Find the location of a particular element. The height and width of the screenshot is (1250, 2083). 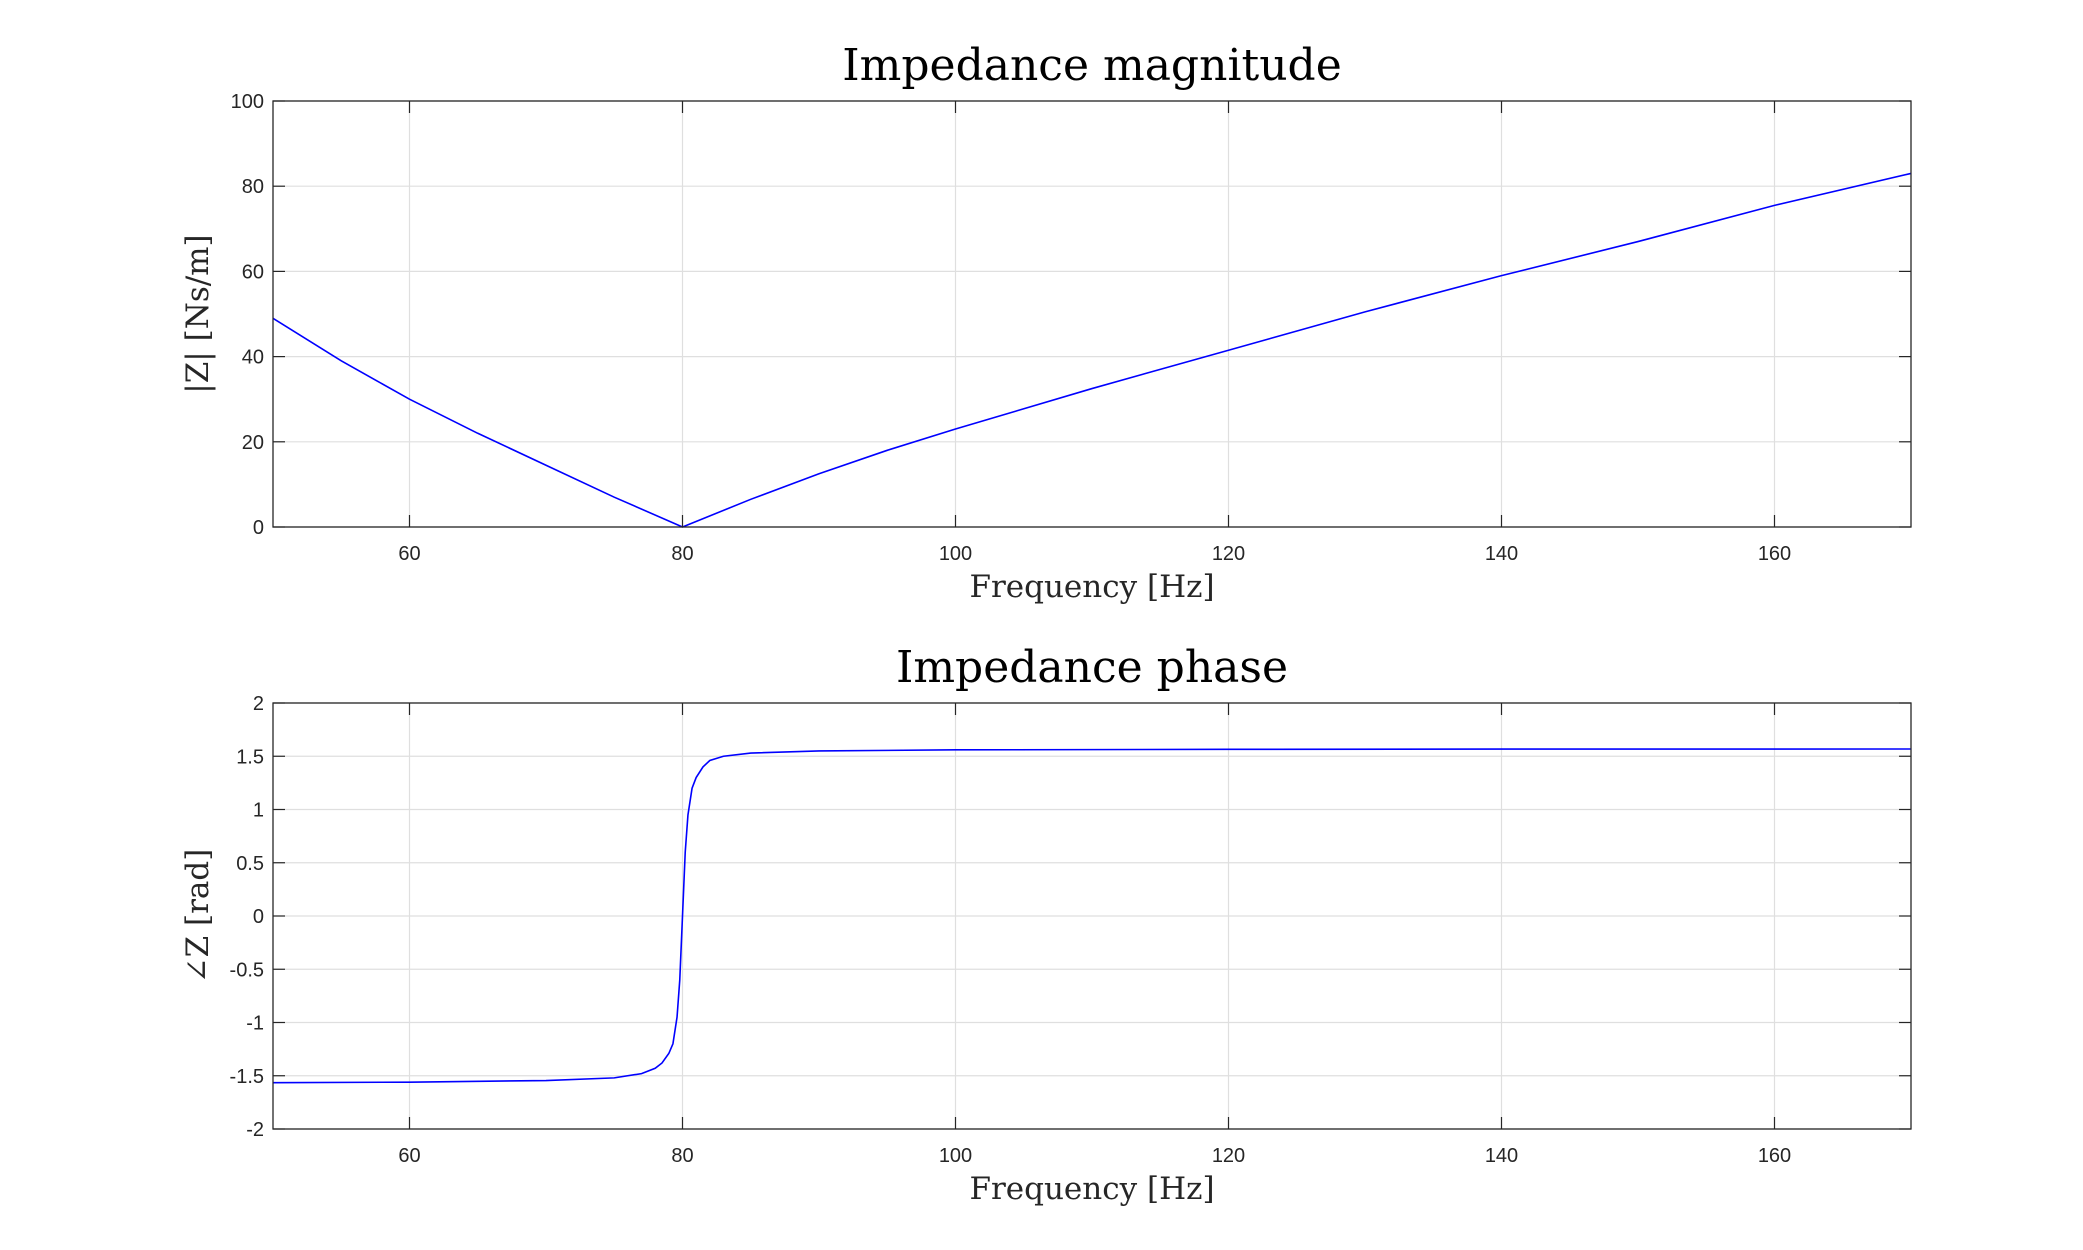

magnitude-ylabel: |Z| [Ns/m] is located at coordinates (198, 313).